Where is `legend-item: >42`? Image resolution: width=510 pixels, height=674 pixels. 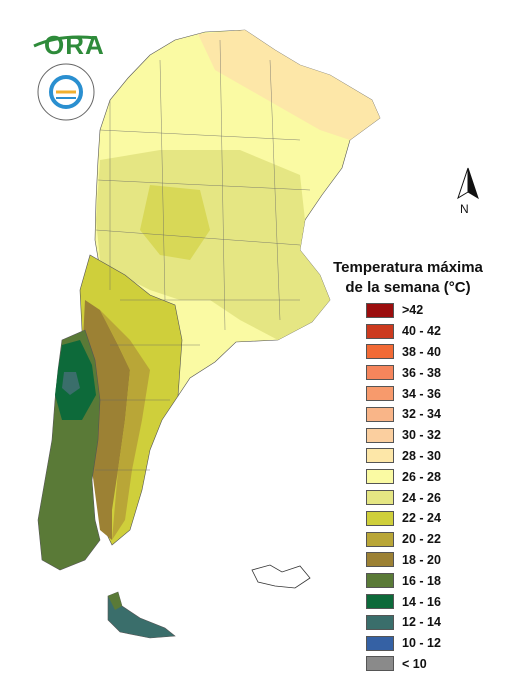
legend-item: >42 is located at coordinates (403, 310).